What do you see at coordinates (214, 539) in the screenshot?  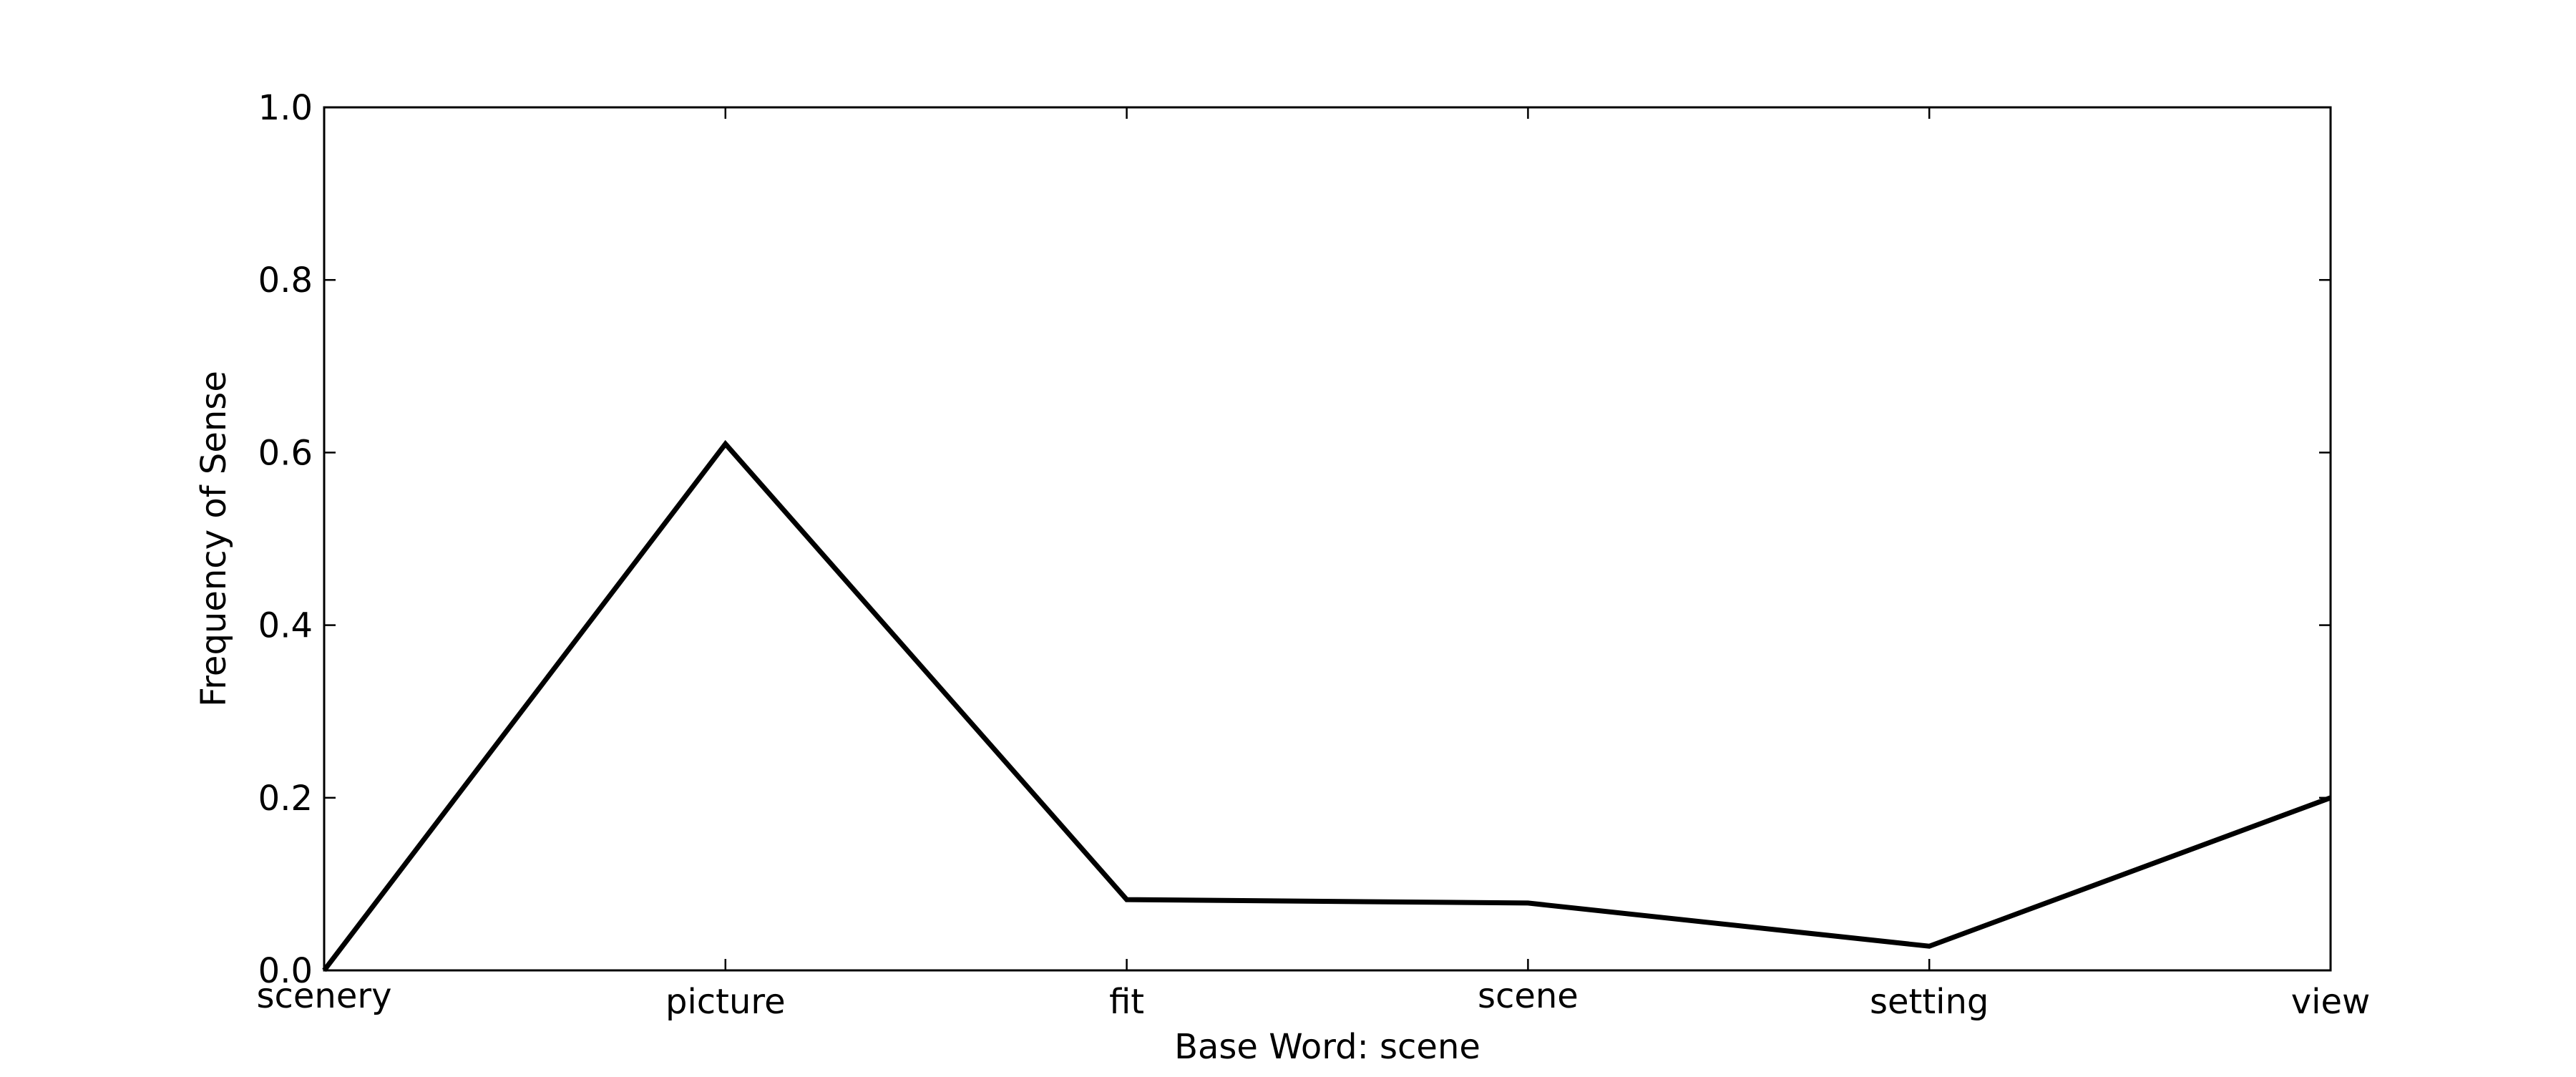 I see `y-axis-label: Frequency of Sense` at bounding box center [214, 539].